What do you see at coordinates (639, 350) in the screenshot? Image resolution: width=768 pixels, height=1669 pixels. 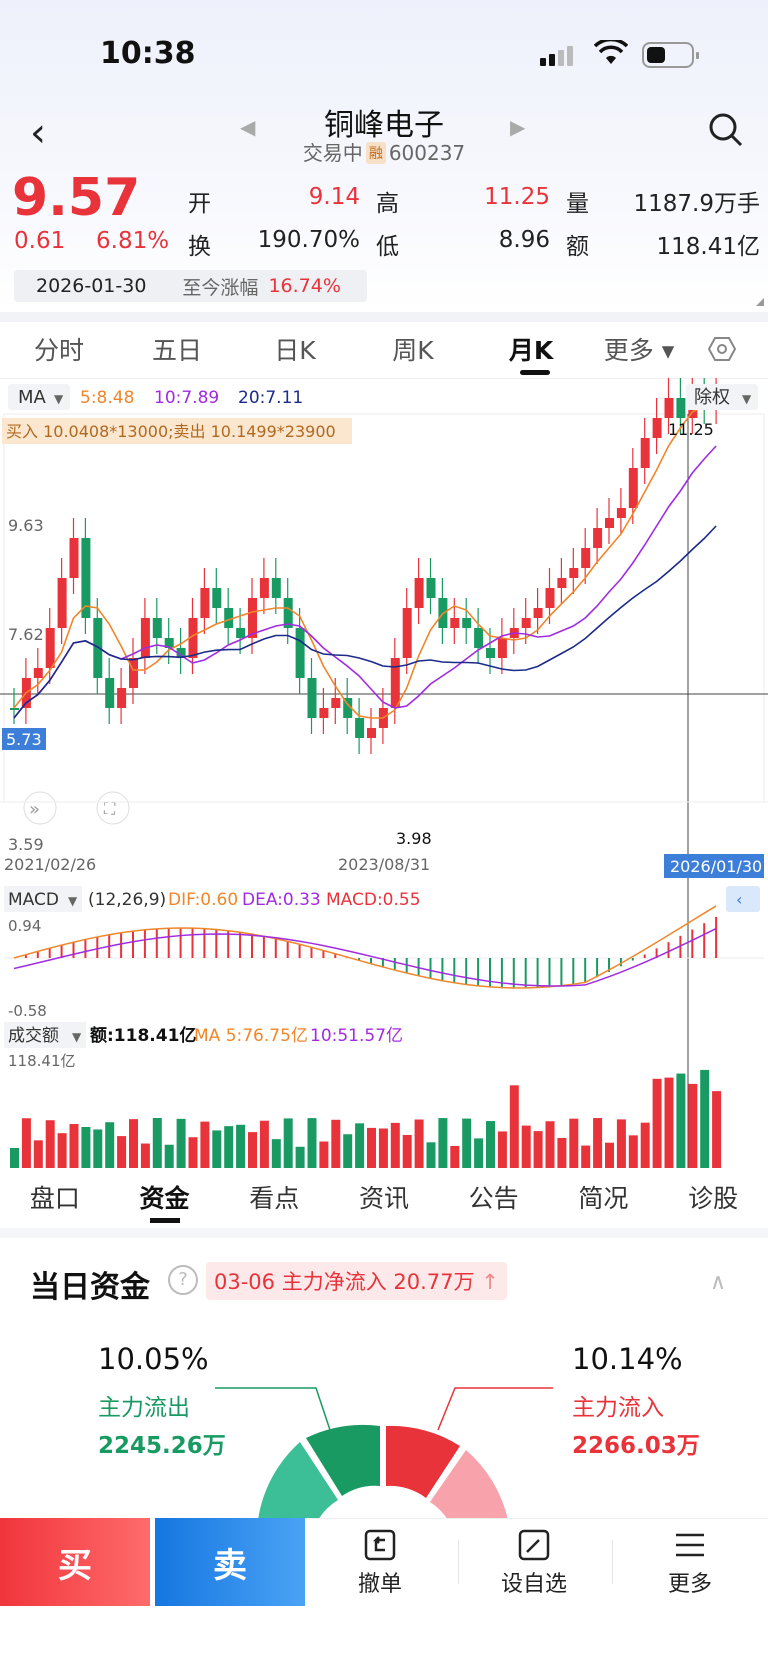 I see `tab-more: 更多 ▾` at bounding box center [639, 350].